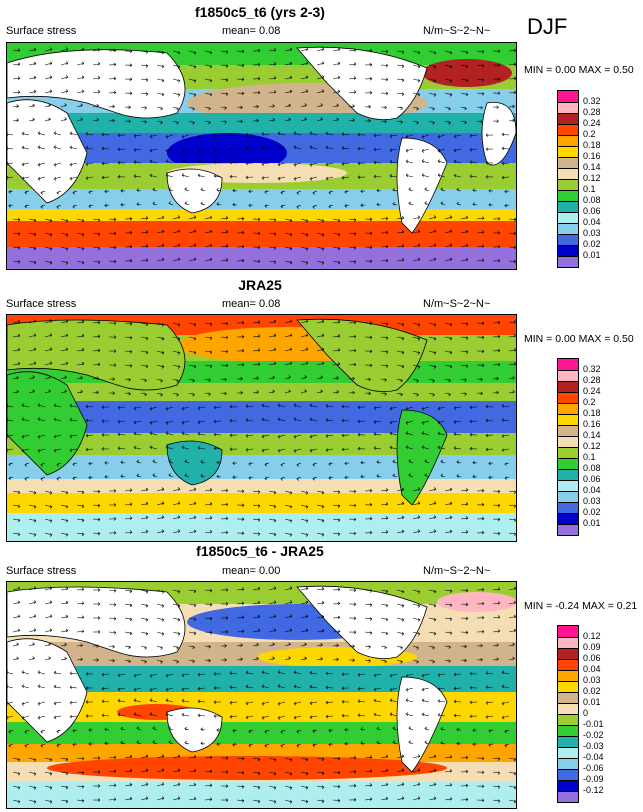  What do you see at coordinates (547, 26) in the screenshot?
I see `season-label: DJF` at bounding box center [547, 26].